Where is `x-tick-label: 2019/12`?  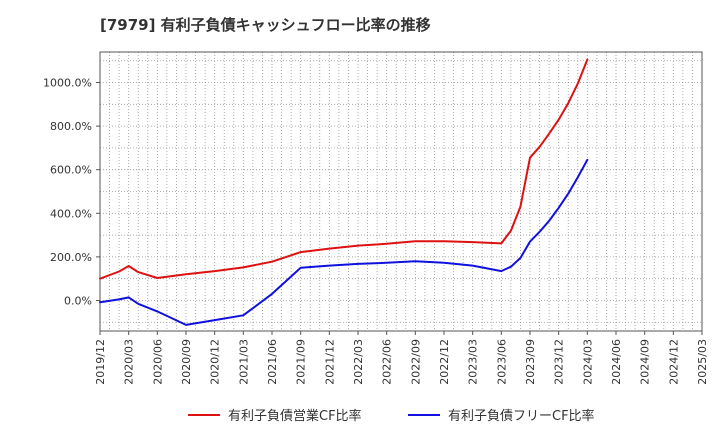 x-tick-label: 2019/12 is located at coordinates (100, 362).